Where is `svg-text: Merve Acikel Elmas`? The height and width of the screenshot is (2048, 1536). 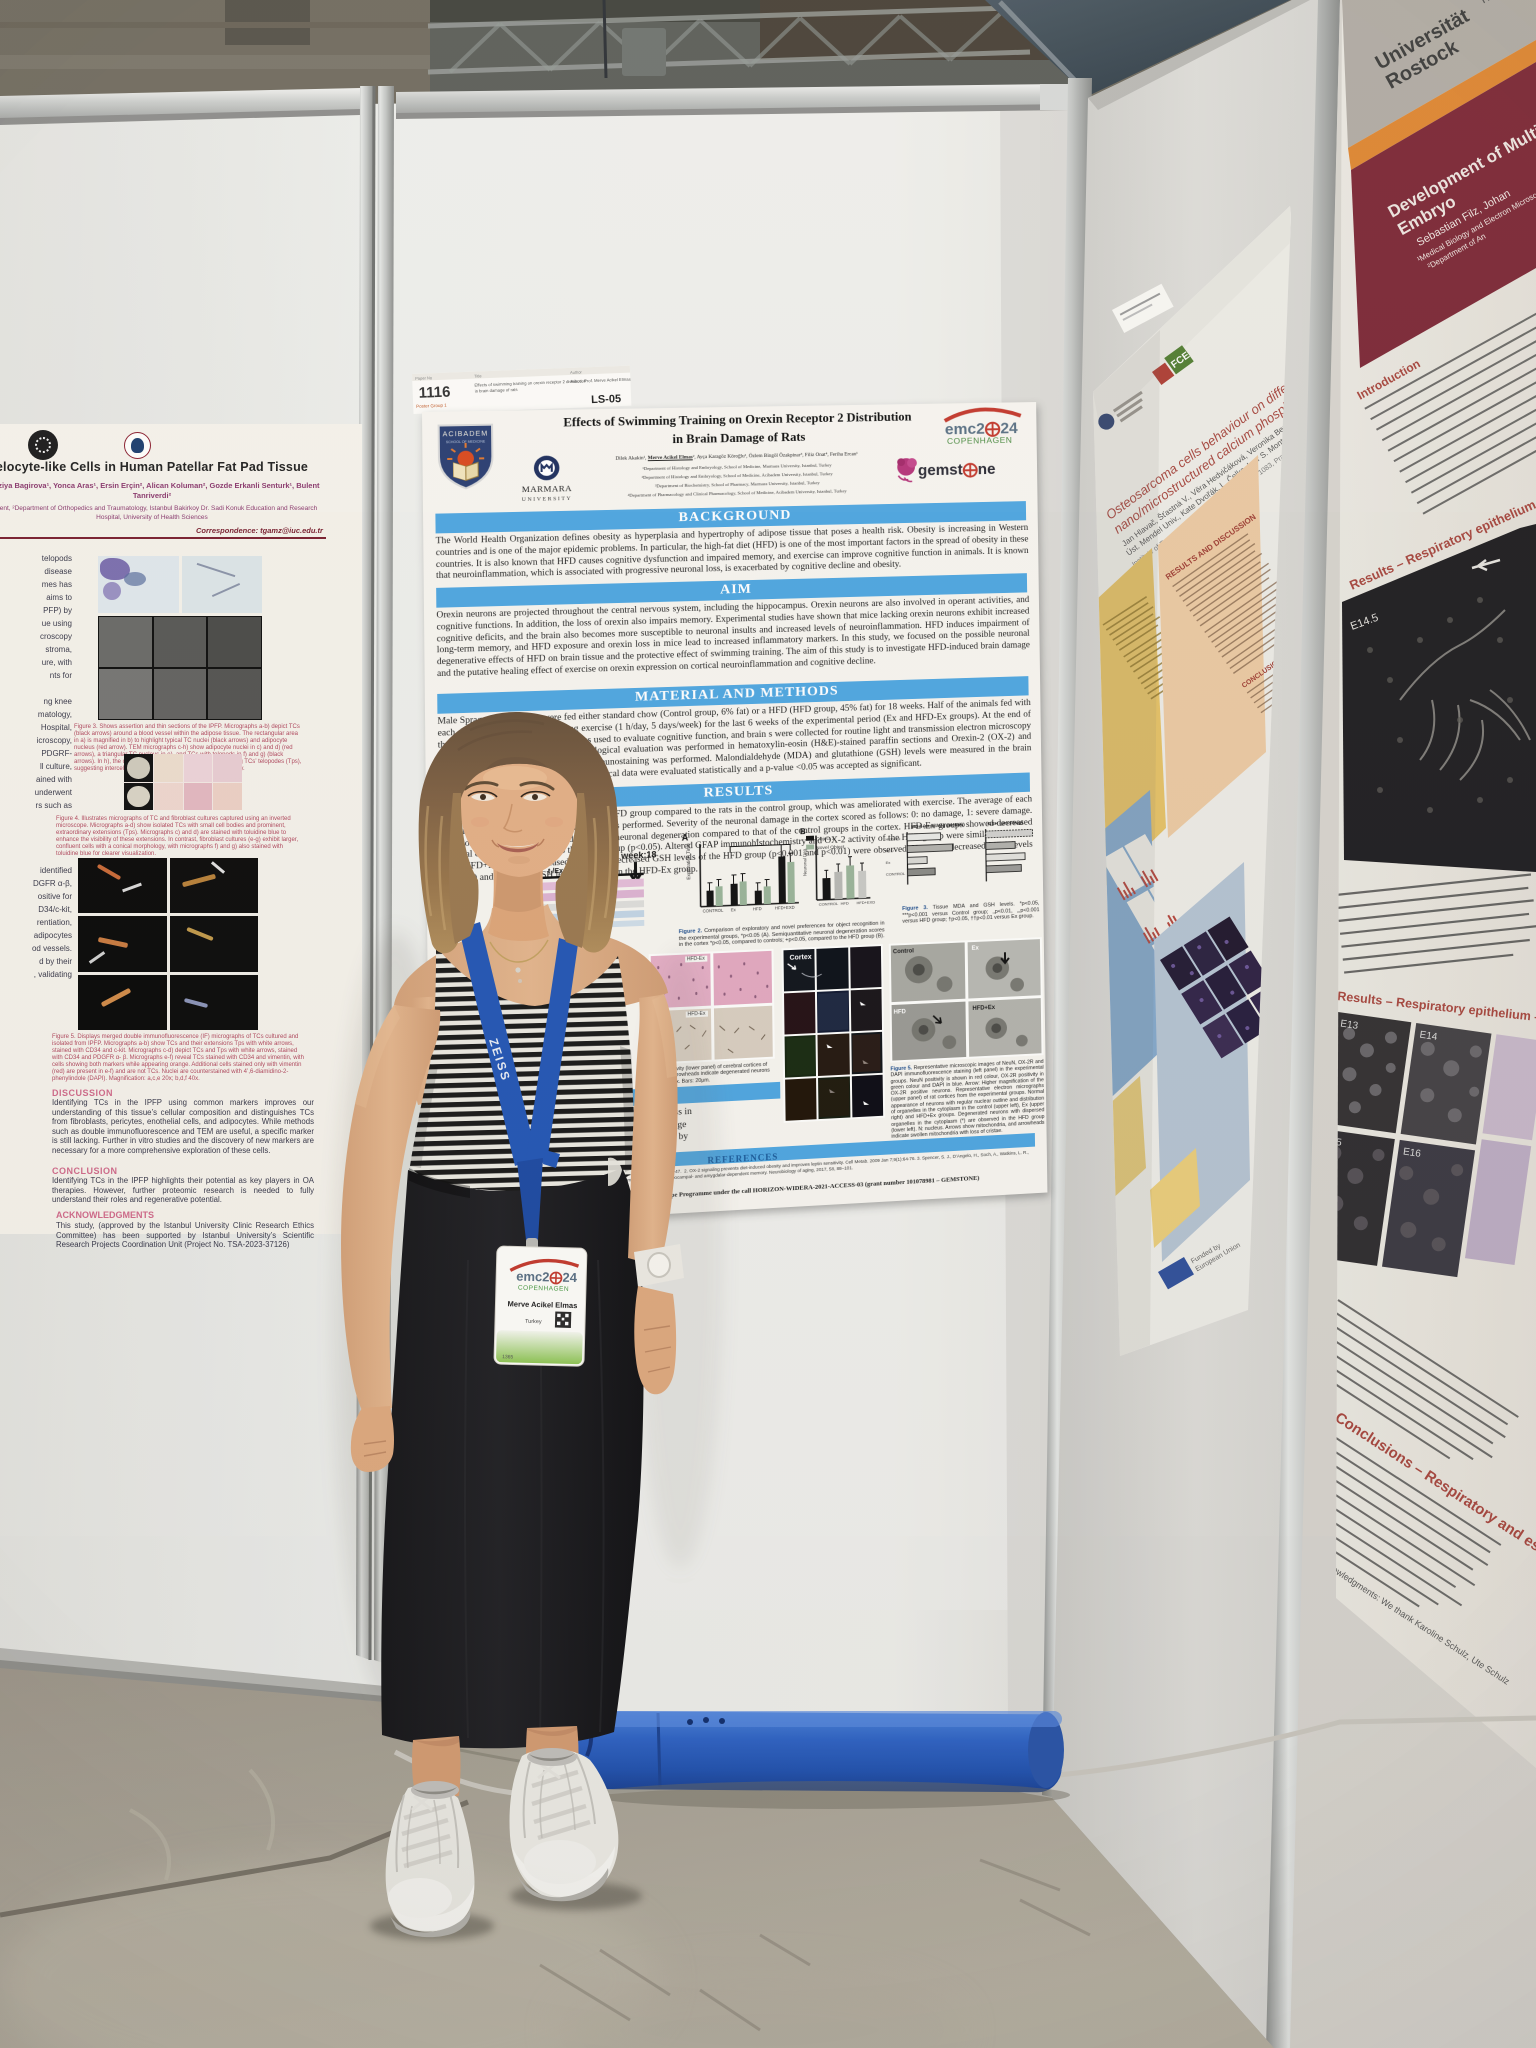
svg-text: Merve Acikel Elmas is located at coordinates (542, 1304).